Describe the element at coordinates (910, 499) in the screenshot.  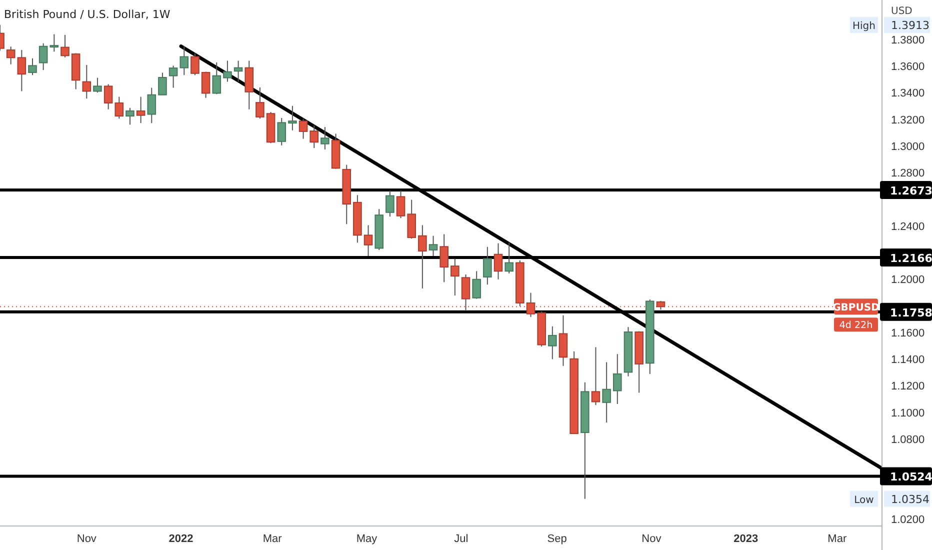
I see `text: 1.0354` at that location.